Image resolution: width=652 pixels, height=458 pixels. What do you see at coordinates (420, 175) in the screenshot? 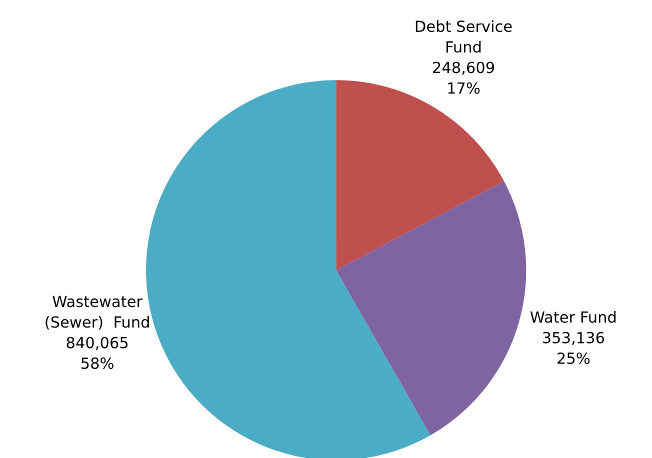
I see `pie-slice` at bounding box center [420, 175].